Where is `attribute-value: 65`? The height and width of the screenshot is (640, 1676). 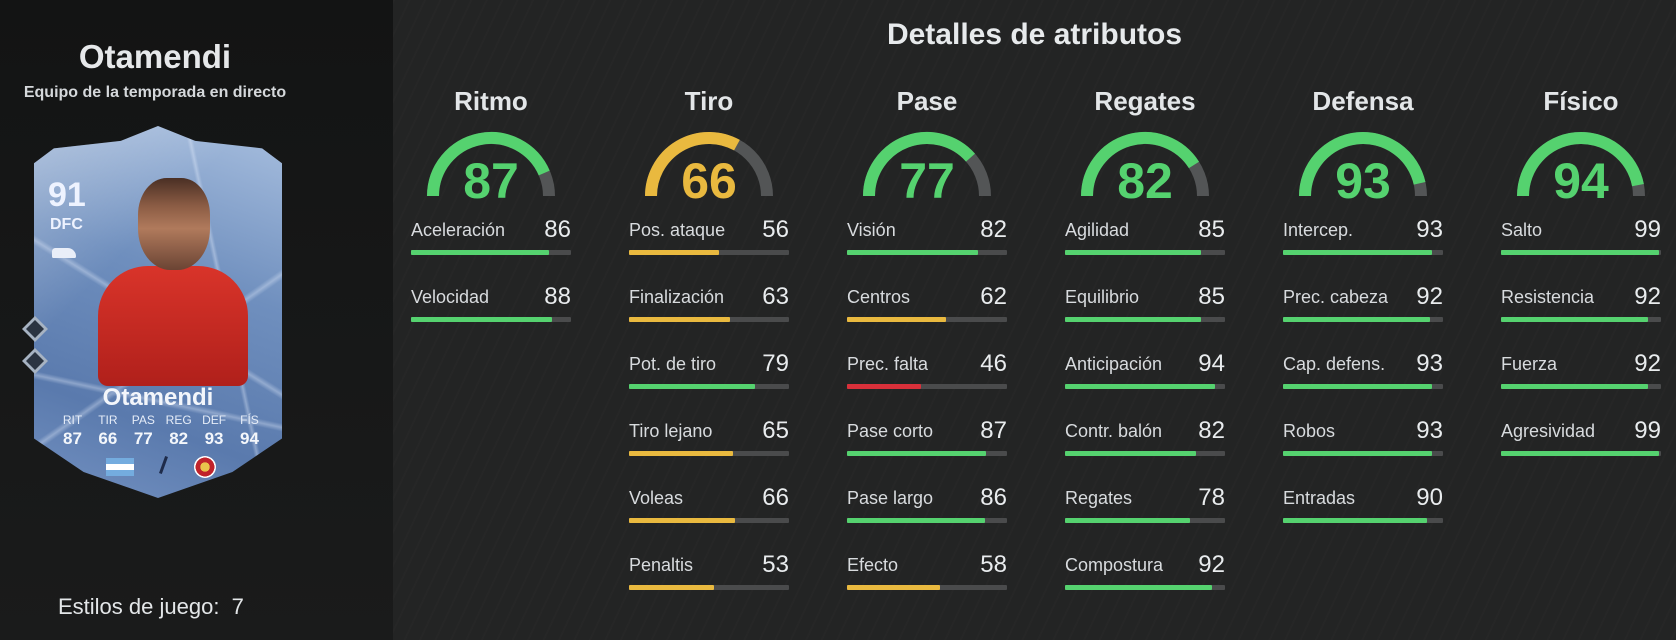
attribute-value: 65 is located at coordinates (775, 430).